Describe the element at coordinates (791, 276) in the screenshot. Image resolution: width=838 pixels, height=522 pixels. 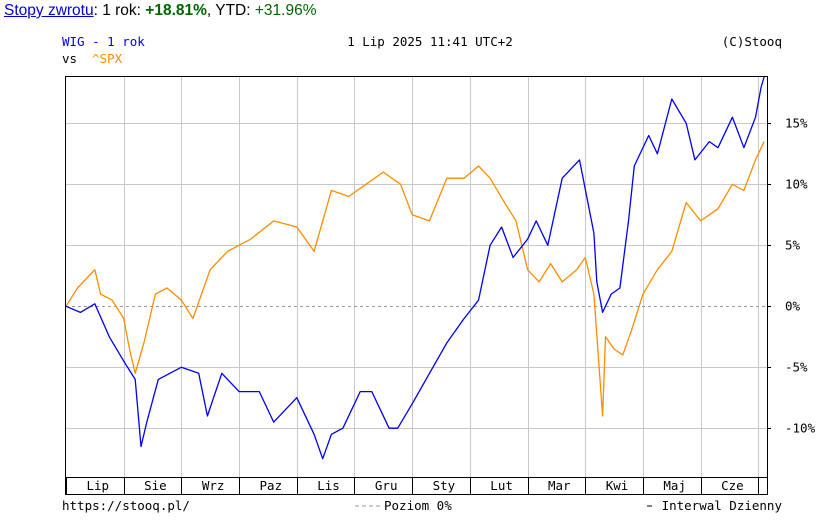
I see `y-axis: -10% -5% 0% 5% 10% 15%` at that location.